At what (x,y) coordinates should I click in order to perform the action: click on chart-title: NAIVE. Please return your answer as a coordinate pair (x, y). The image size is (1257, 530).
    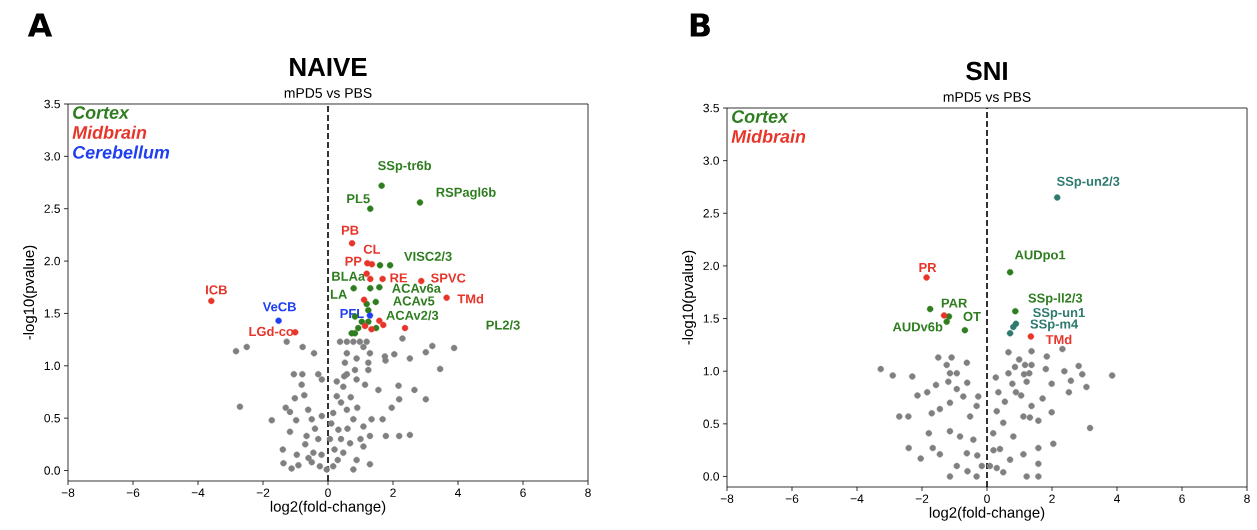
    Looking at the image, I should click on (328, 67).